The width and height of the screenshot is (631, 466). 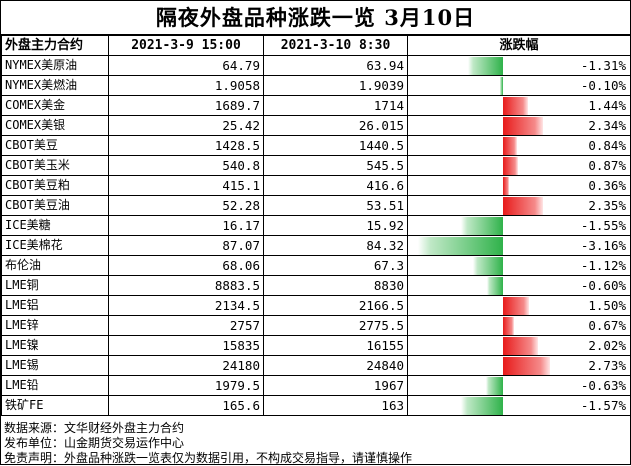 I want to click on change-value: 0.67%, so click(x=607, y=325).